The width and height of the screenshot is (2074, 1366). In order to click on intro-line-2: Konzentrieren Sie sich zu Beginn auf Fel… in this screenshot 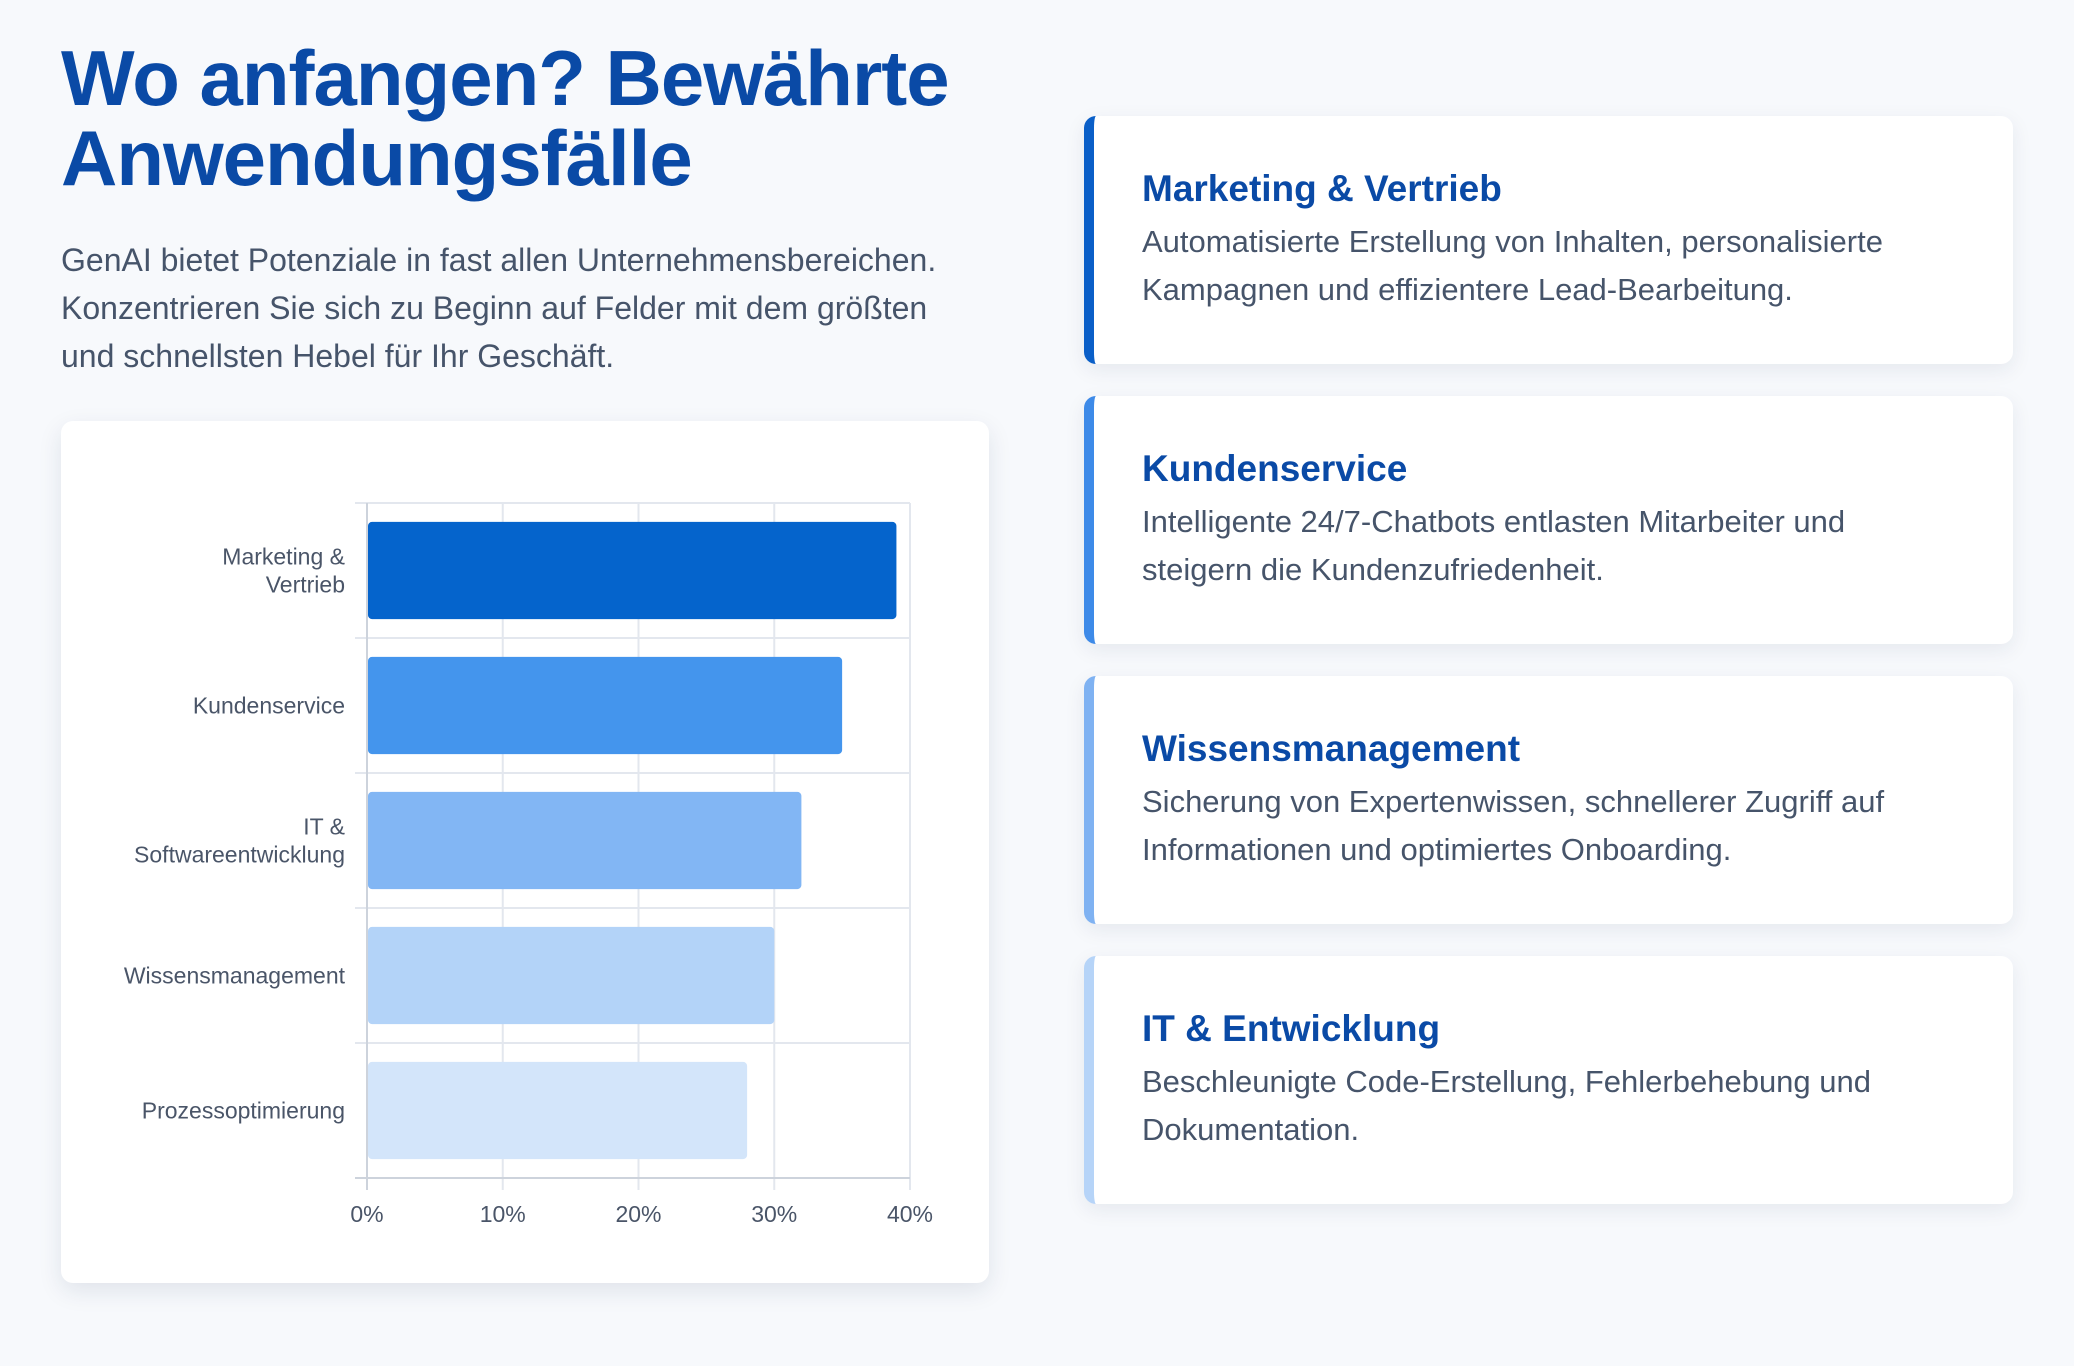, I will do `click(494, 308)`.